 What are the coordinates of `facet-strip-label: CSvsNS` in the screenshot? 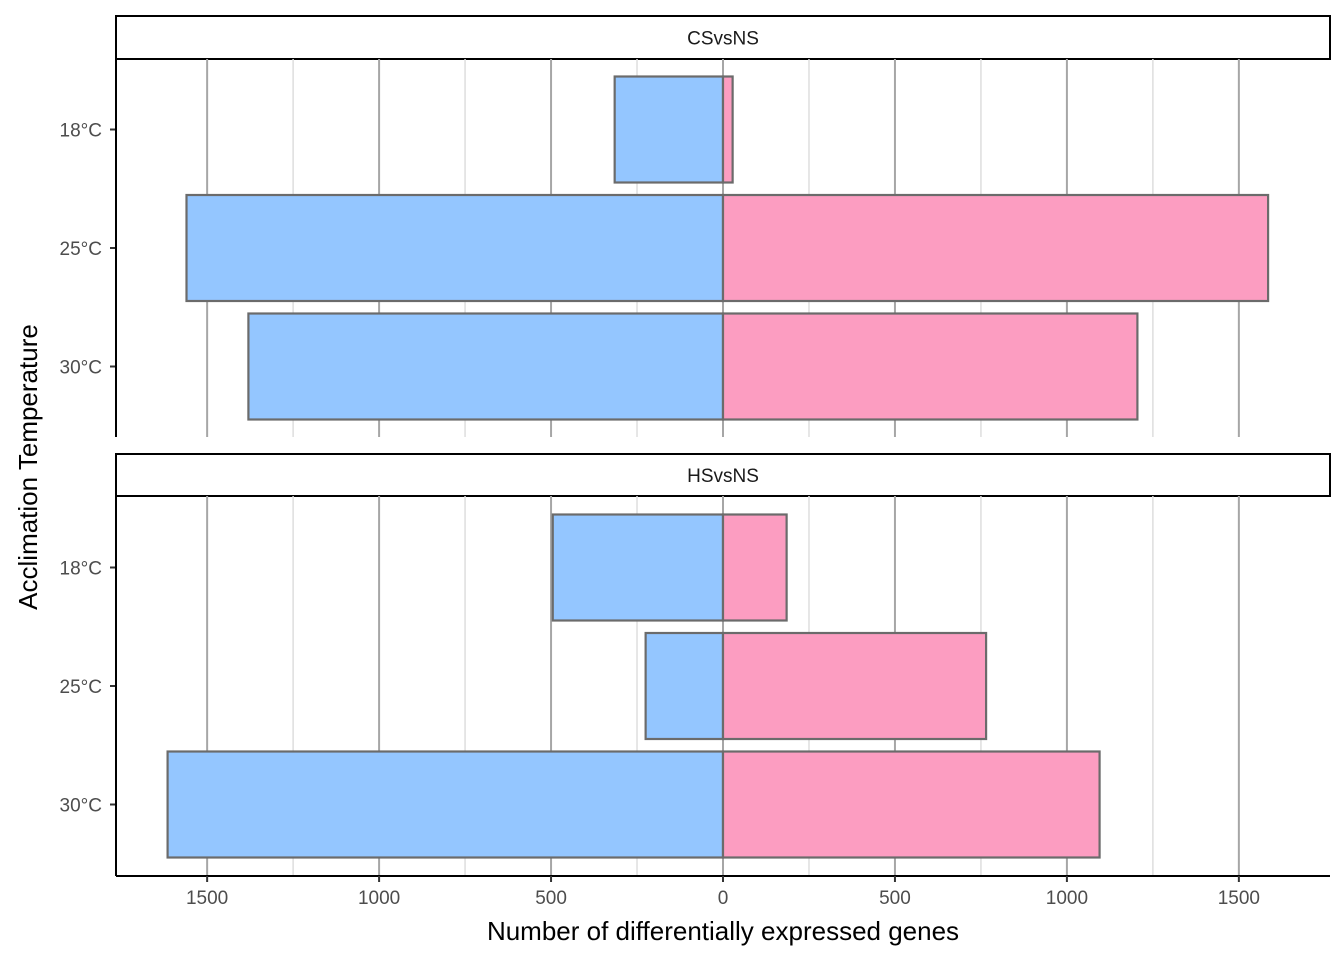 It's located at (723, 39).